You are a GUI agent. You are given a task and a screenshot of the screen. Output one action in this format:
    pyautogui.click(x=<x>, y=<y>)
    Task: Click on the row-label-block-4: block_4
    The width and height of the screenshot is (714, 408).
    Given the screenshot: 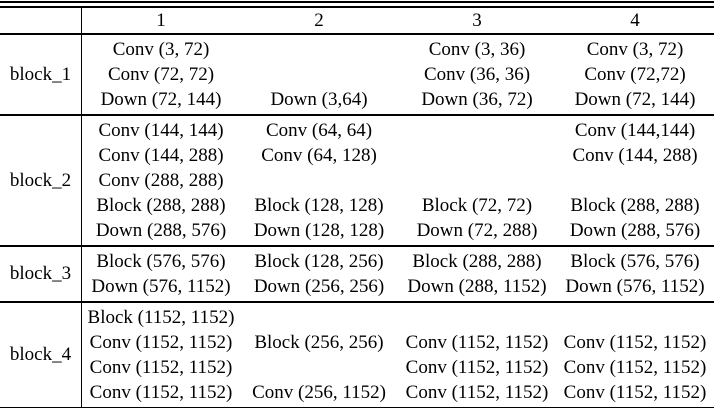 What is the action you would take?
    pyautogui.click(x=41, y=355)
    